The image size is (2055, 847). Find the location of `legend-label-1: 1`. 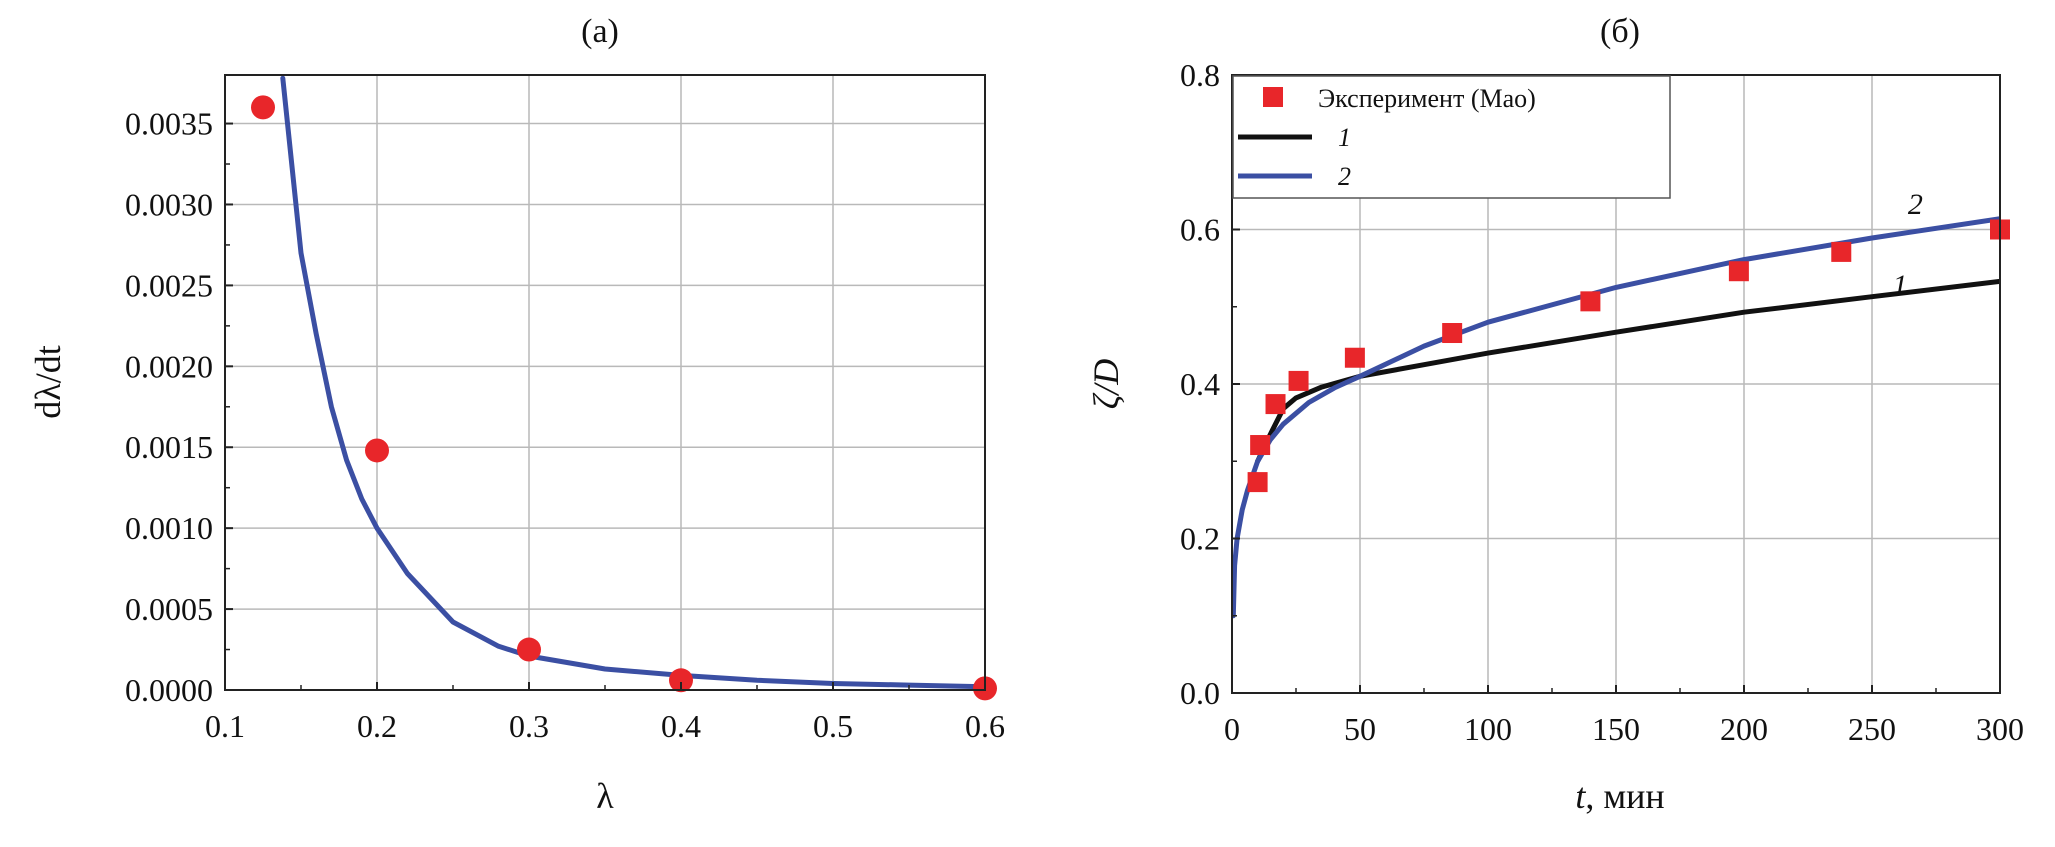

legend-label-1: 1 is located at coordinates (1344, 137).